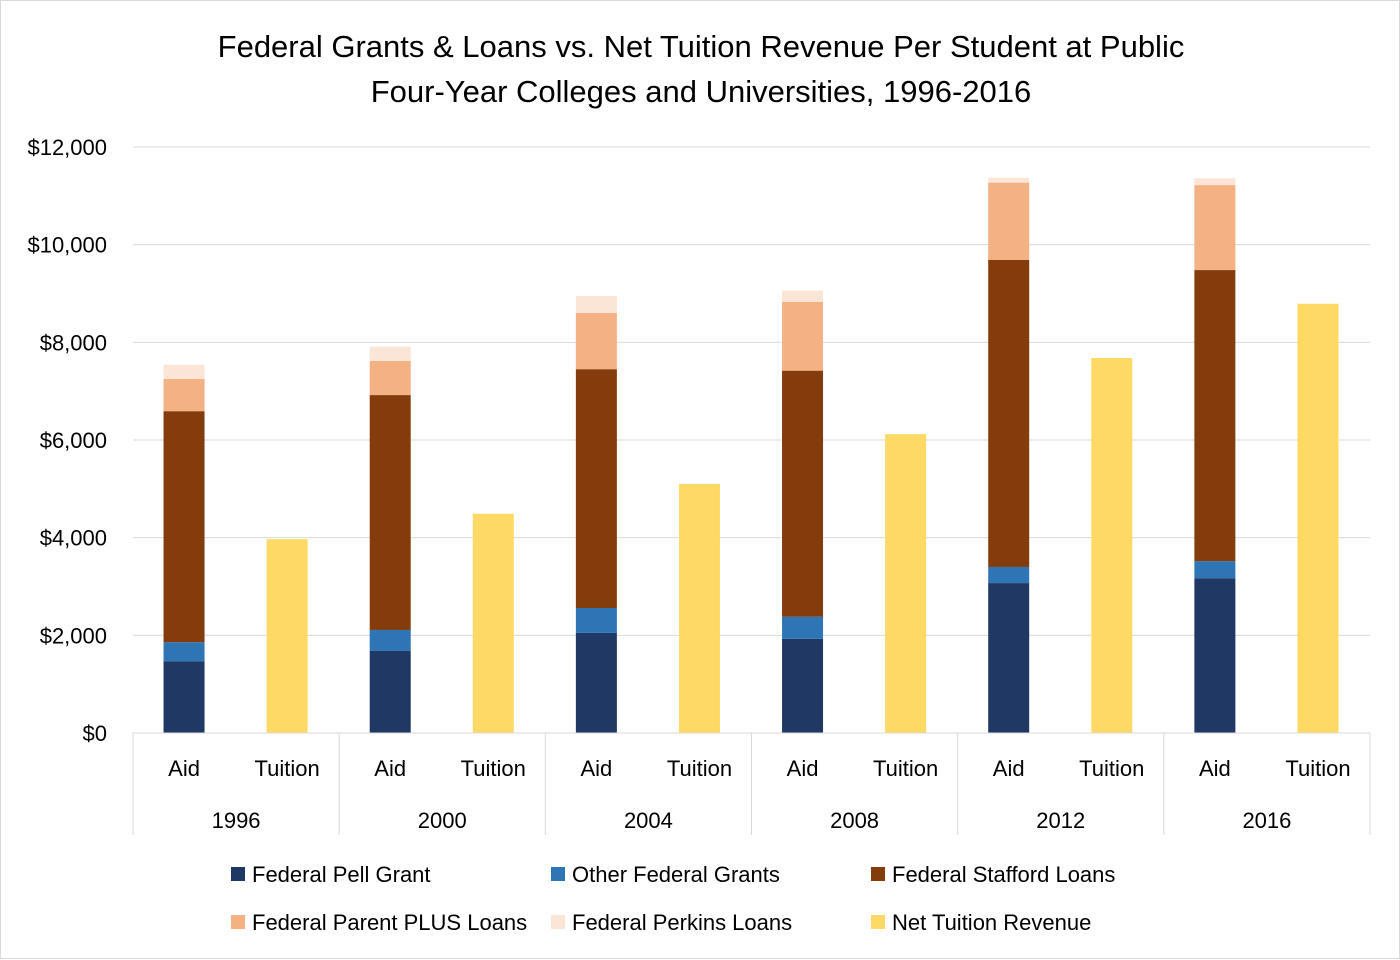 The height and width of the screenshot is (960, 1400). Describe the element at coordinates (803, 627) in the screenshot. I see `bar-other-federal-grants-2008` at that location.